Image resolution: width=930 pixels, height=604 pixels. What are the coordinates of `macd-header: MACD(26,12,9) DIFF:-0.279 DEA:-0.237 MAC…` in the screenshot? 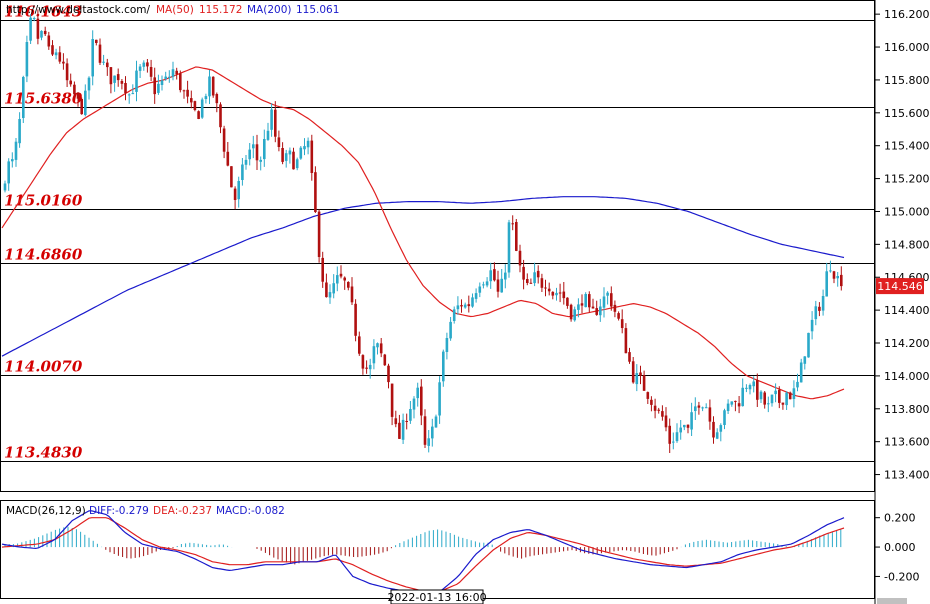 It's located at (145, 511).